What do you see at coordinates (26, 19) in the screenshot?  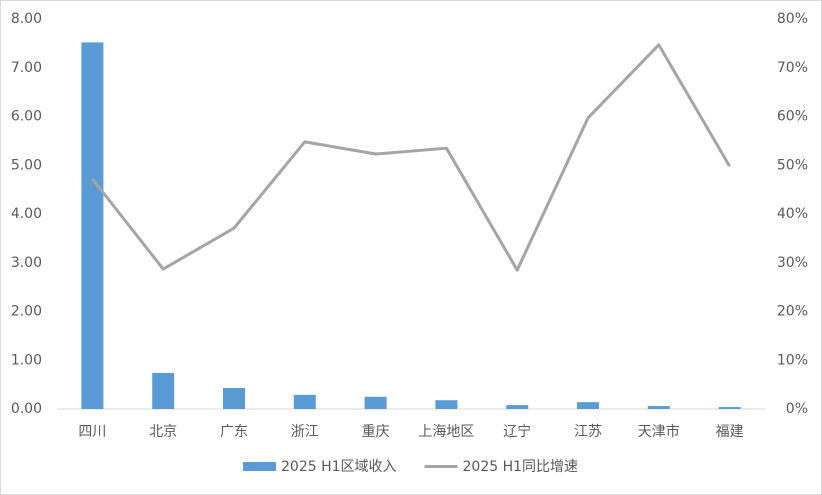 I see `y-tick-label: 8.00` at bounding box center [26, 19].